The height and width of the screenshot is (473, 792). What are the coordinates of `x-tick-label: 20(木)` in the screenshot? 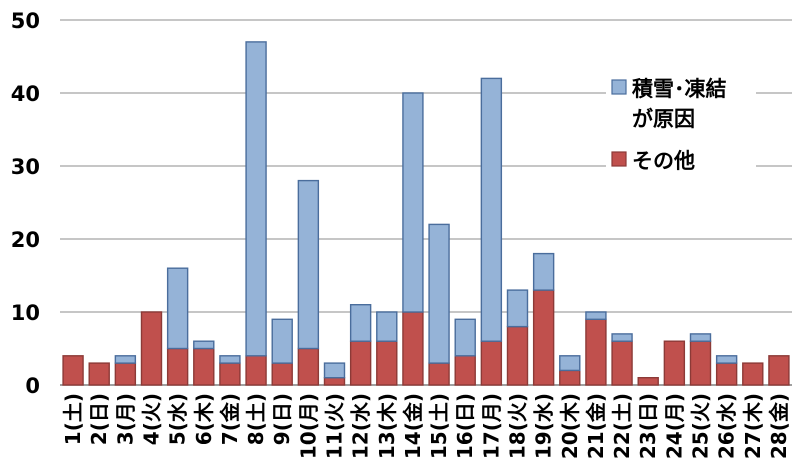 It's located at (570, 426).